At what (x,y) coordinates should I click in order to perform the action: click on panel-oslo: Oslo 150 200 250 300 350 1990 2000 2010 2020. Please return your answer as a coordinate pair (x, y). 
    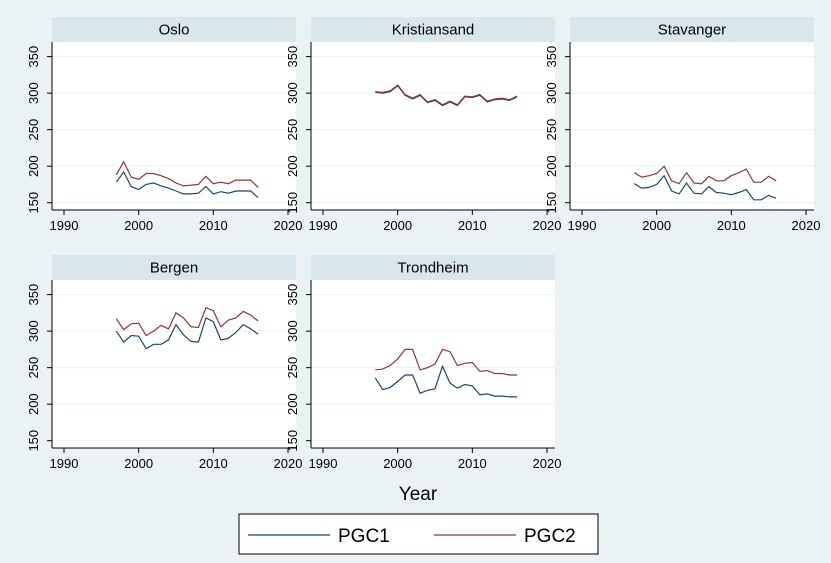
    Looking at the image, I should click on (164, 125).